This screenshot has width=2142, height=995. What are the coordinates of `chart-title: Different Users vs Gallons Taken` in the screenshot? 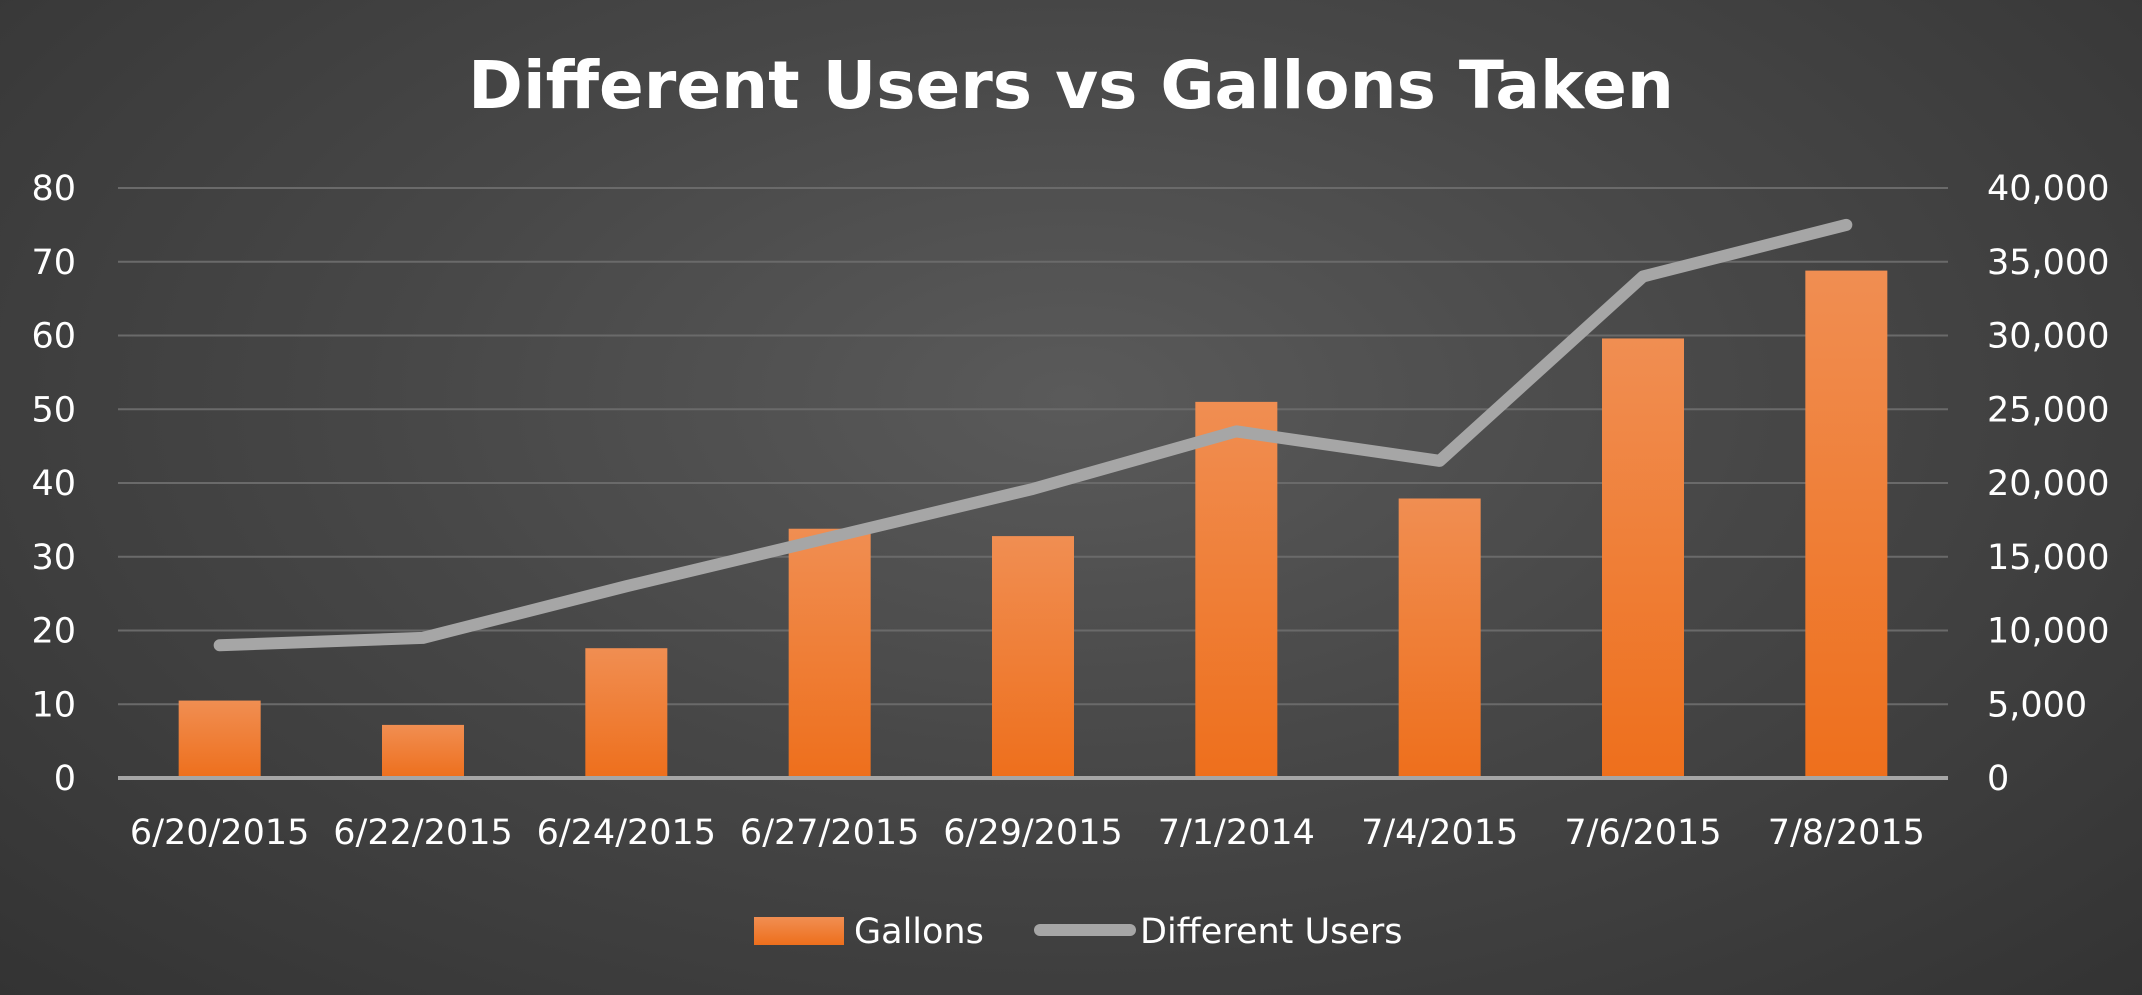 It's located at (1071, 85).